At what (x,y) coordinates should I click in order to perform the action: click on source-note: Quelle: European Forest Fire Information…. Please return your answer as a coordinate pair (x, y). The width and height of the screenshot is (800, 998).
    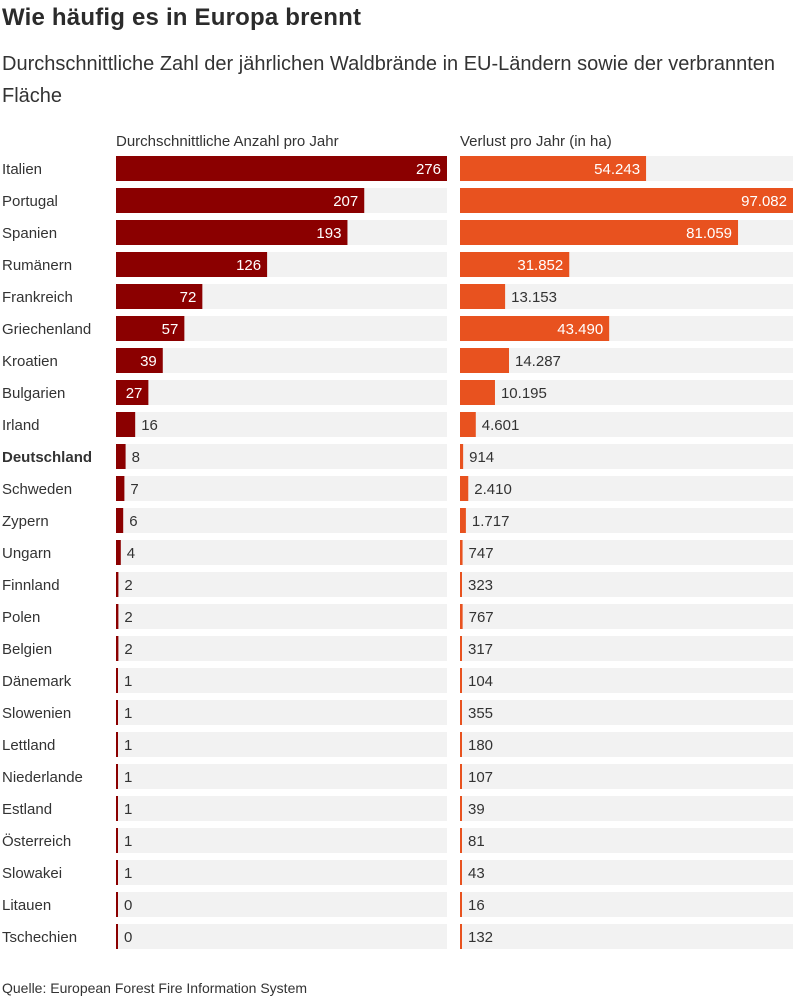
    Looking at the image, I should click on (155, 988).